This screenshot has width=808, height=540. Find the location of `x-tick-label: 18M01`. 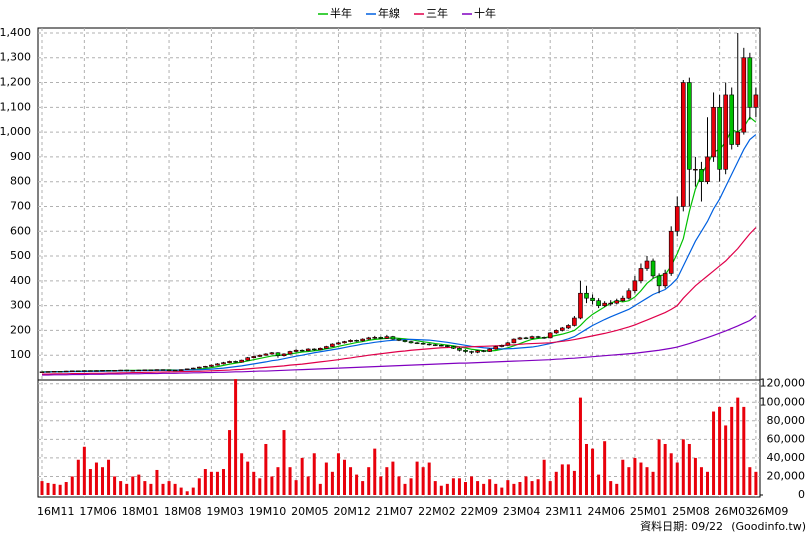

x-tick-label: 18M01 is located at coordinates (141, 511).